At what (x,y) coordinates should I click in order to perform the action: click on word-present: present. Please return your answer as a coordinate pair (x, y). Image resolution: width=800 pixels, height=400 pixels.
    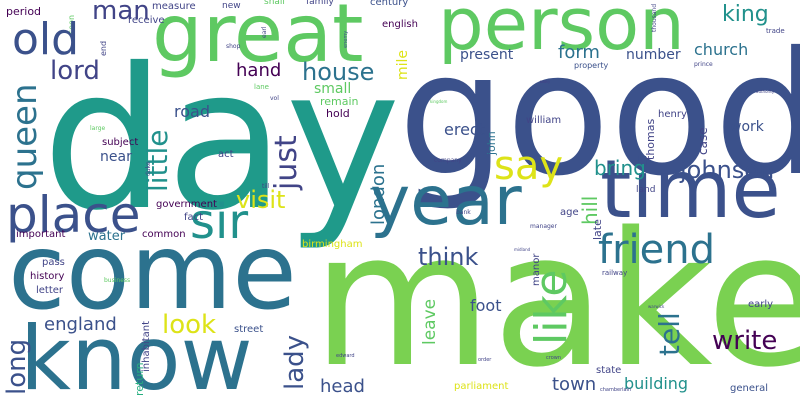
    Looking at the image, I should click on (487, 55).